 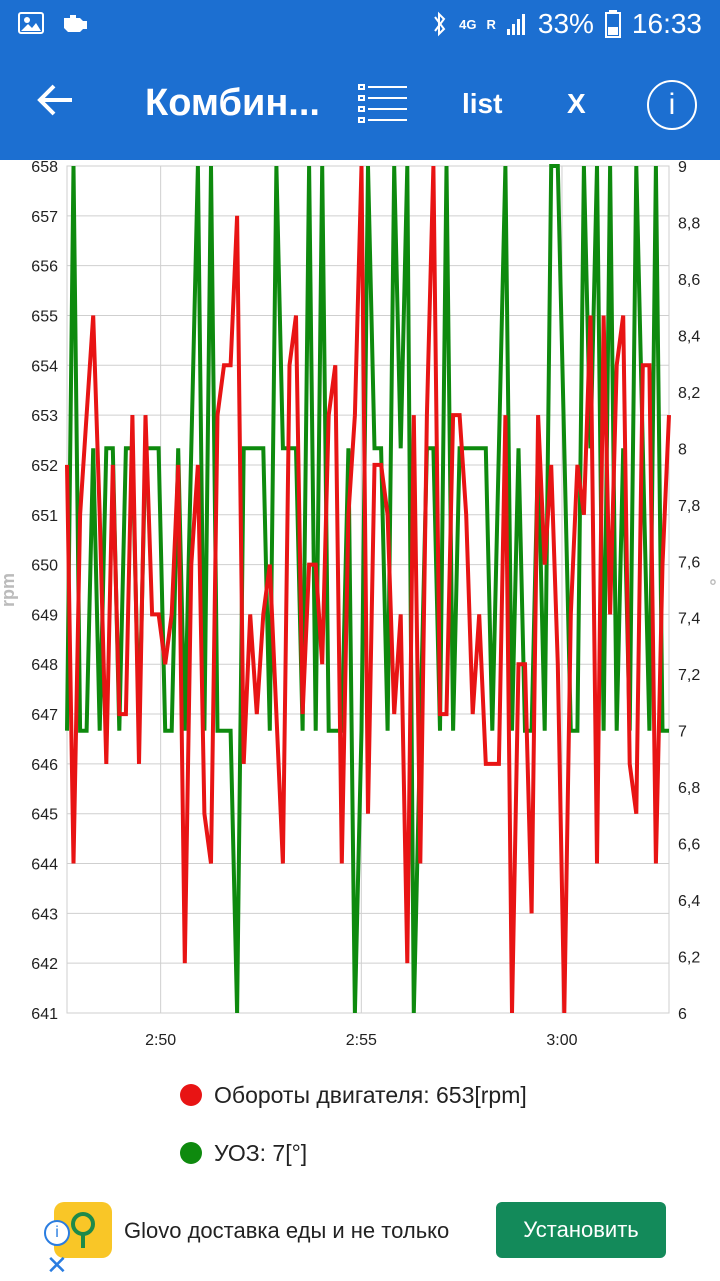 I want to click on x-tick-label: 3:00, so click(x=561, y=1040).